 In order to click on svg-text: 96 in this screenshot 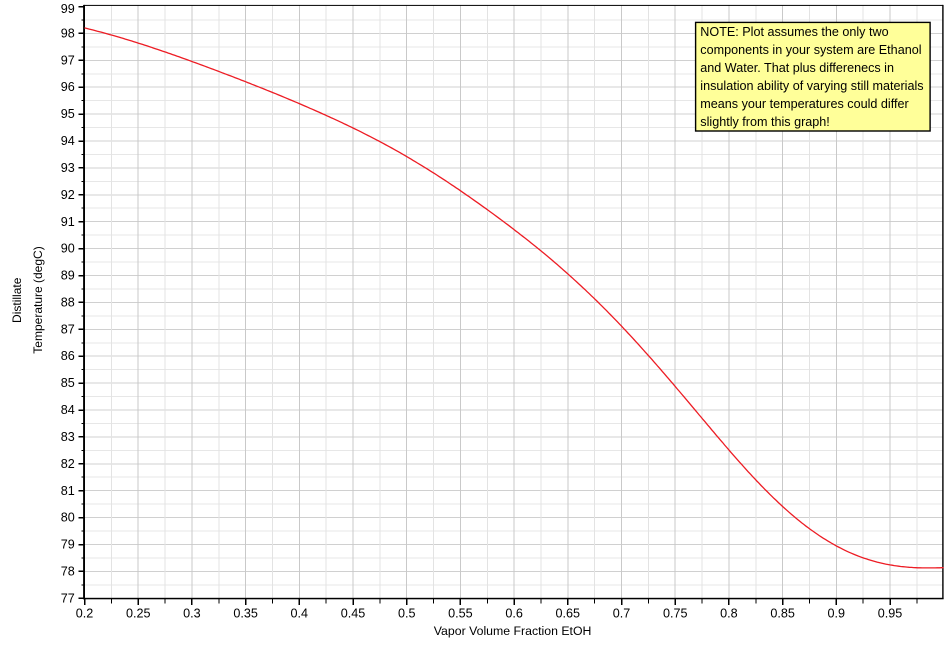, I will do `click(68, 87)`.